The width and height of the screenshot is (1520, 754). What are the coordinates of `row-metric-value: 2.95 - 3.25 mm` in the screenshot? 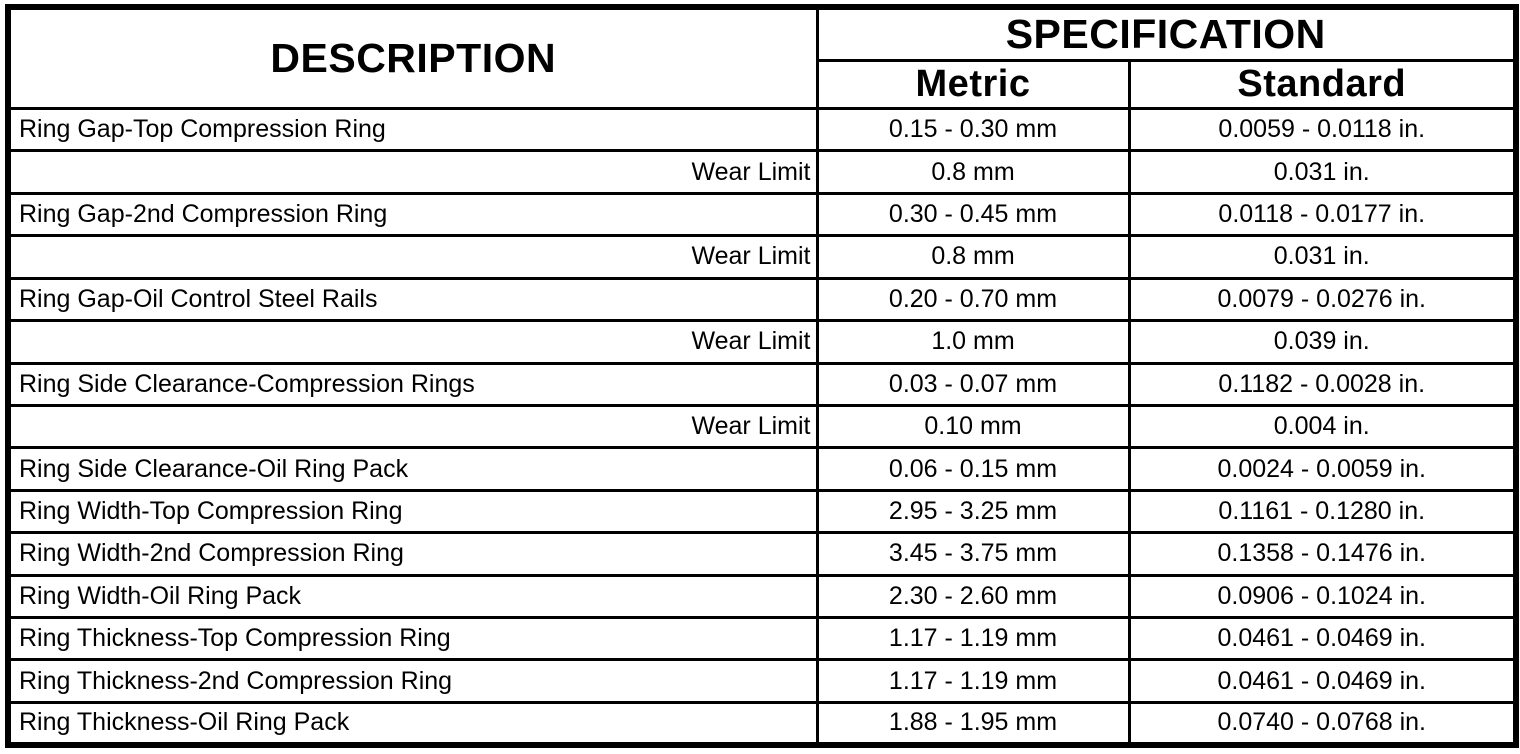 It's located at (973, 511).